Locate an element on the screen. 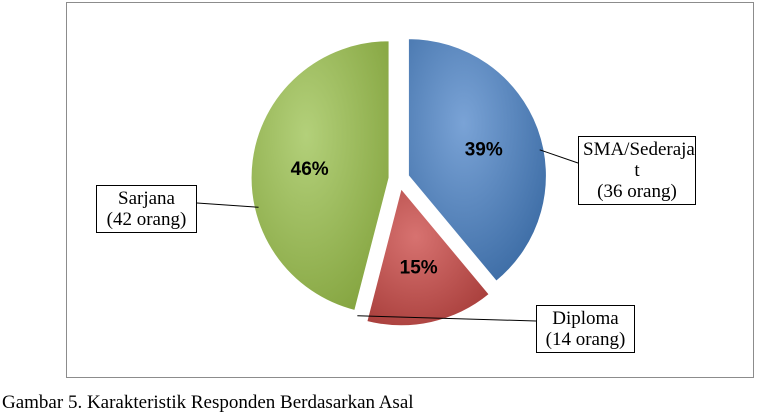  leader-line-sarjana is located at coordinates (227, 205).